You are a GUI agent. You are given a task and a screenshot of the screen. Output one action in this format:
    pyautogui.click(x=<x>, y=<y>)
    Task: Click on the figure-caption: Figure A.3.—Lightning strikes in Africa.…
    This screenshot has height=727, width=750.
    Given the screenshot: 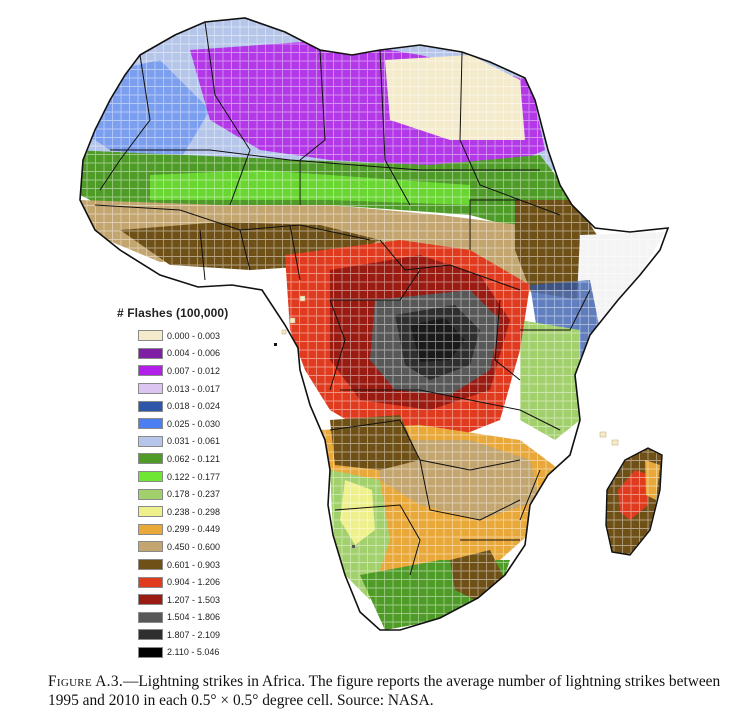 What is the action you would take?
    pyautogui.click(x=386, y=691)
    